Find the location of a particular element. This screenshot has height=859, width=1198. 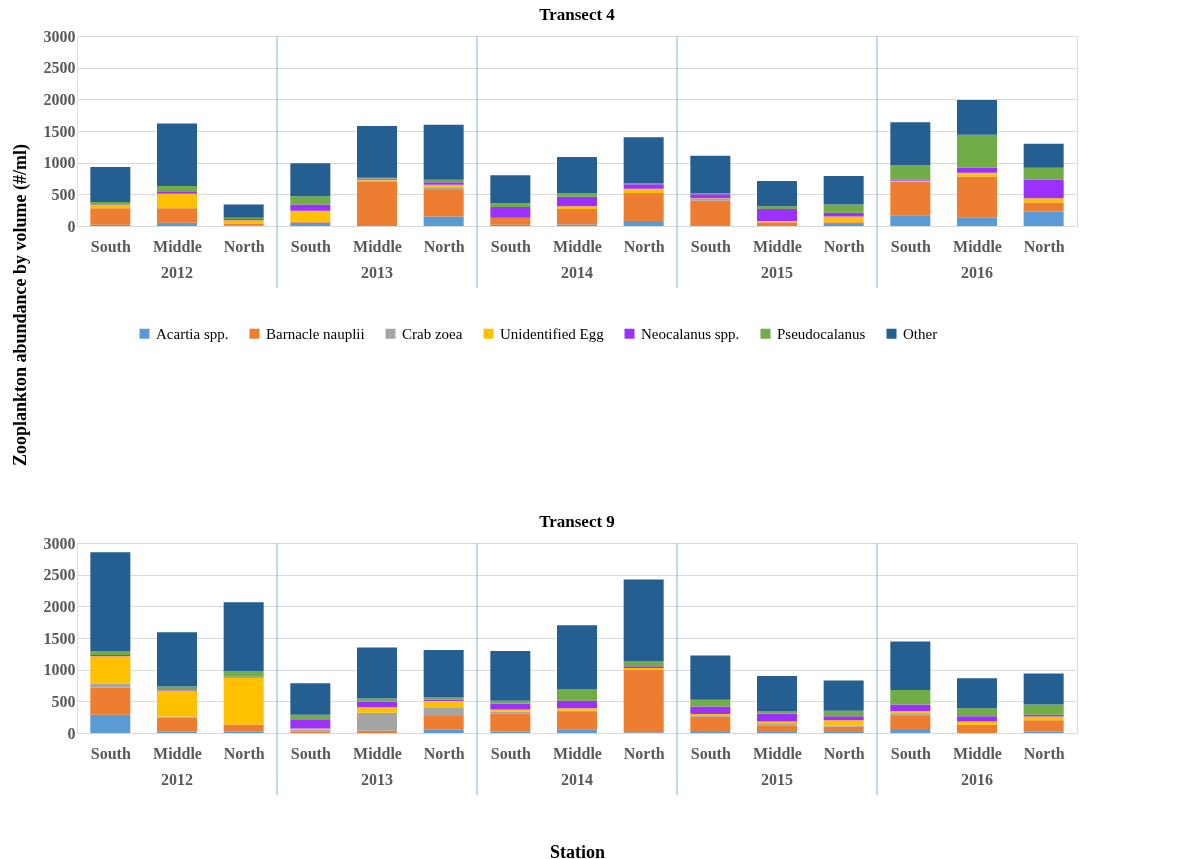

y-axis-title: Zooplankton abundance by volume (#/ml) is located at coordinates (20, 305).